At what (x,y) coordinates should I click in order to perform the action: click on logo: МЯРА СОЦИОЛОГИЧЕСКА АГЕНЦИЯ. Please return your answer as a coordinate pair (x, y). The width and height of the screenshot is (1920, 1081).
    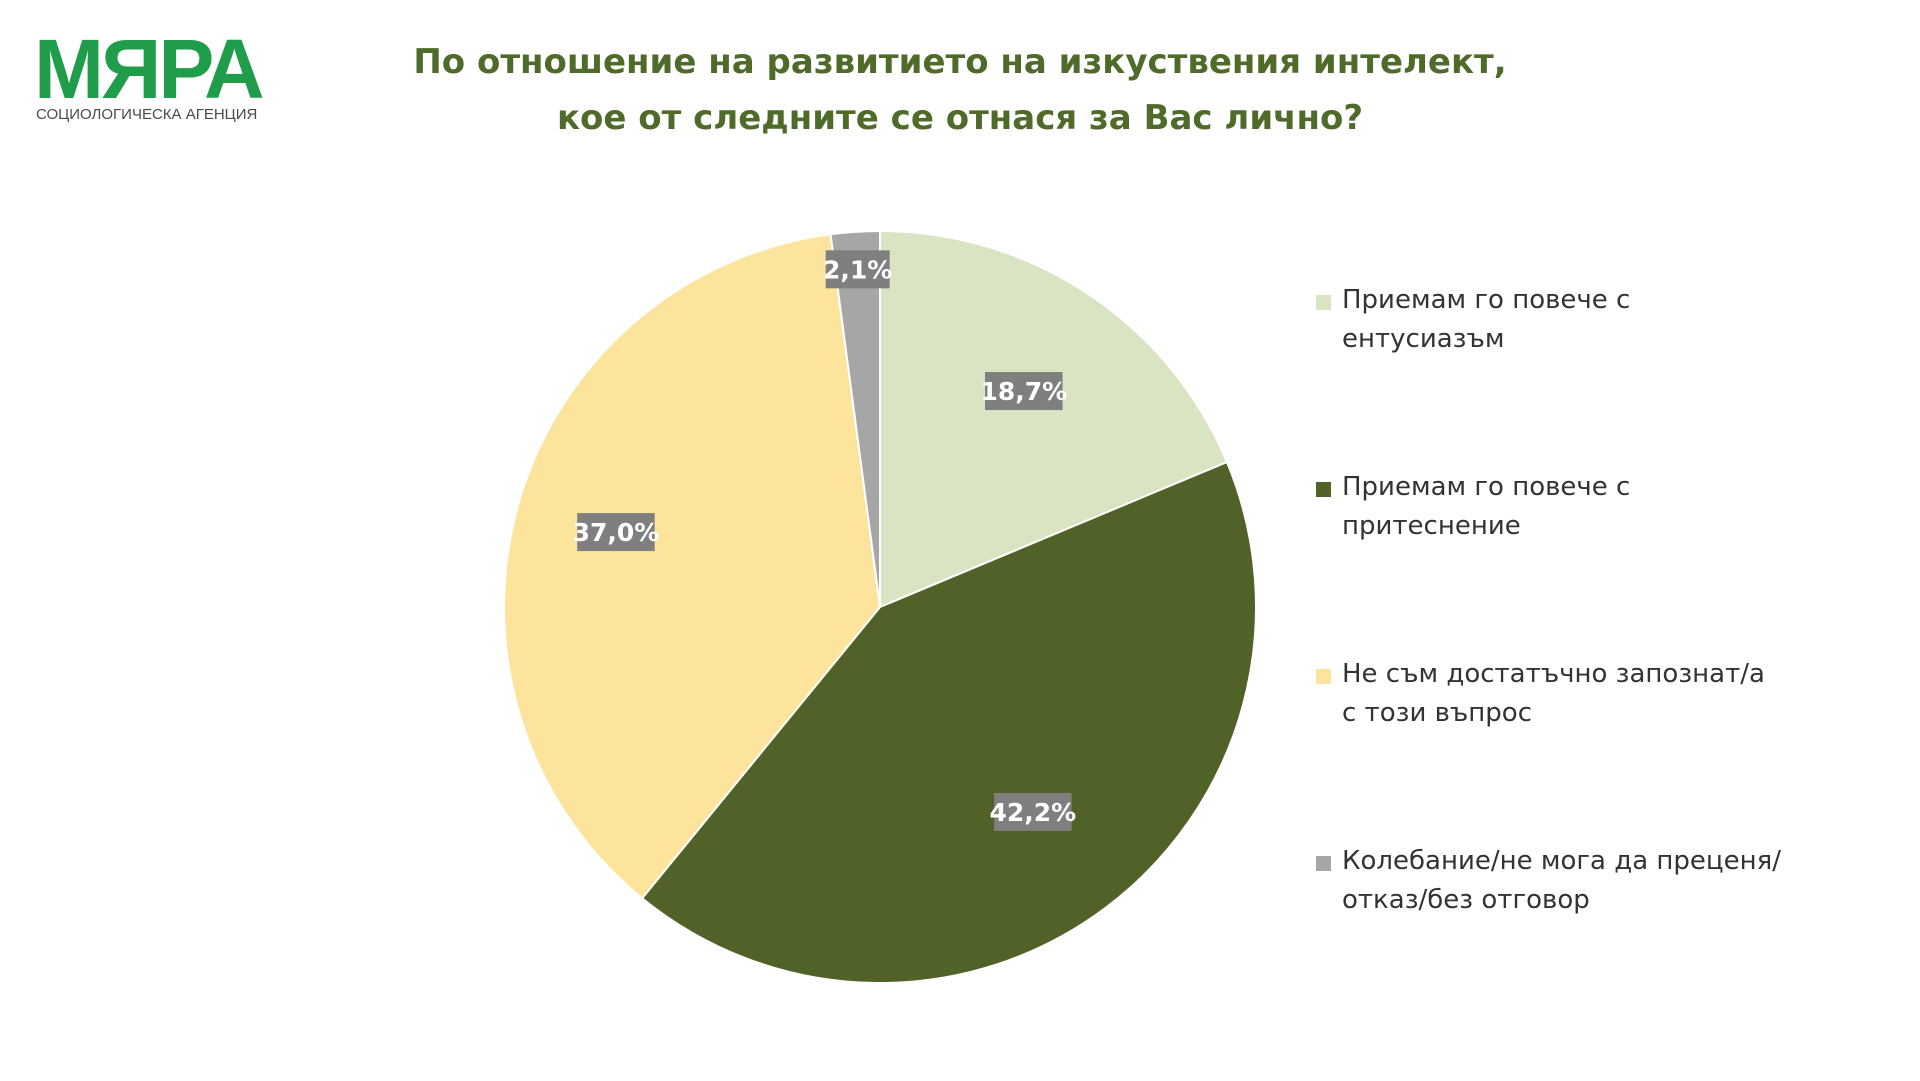
    Looking at the image, I should click on (154, 73).